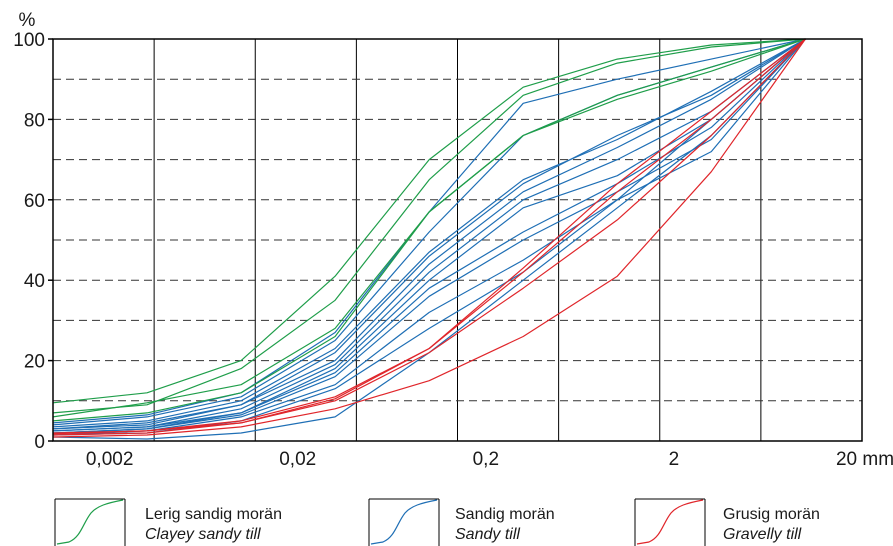 The image size is (893, 546). What do you see at coordinates (27, 20) in the screenshot?
I see `y-axis-label: %` at bounding box center [27, 20].